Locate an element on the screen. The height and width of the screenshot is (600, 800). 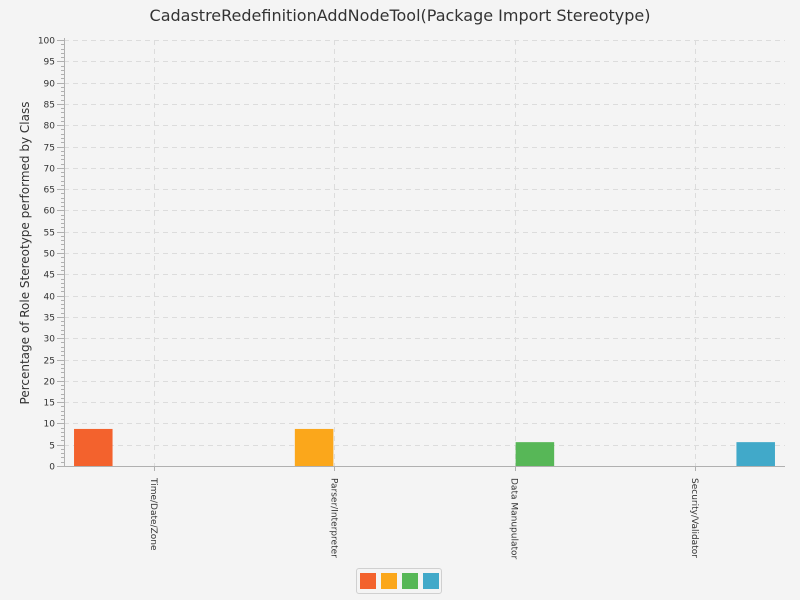
y-tick-label: 75 is located at coordinates (49, 149).